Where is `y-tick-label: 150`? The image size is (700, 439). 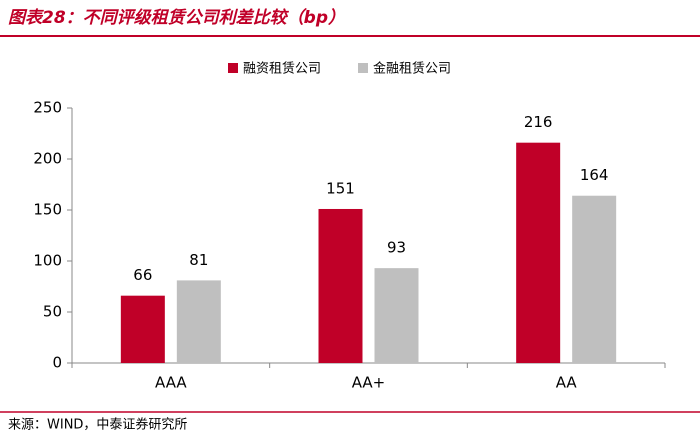
y-tick-label: 150 is located at coordinates (47, 210).